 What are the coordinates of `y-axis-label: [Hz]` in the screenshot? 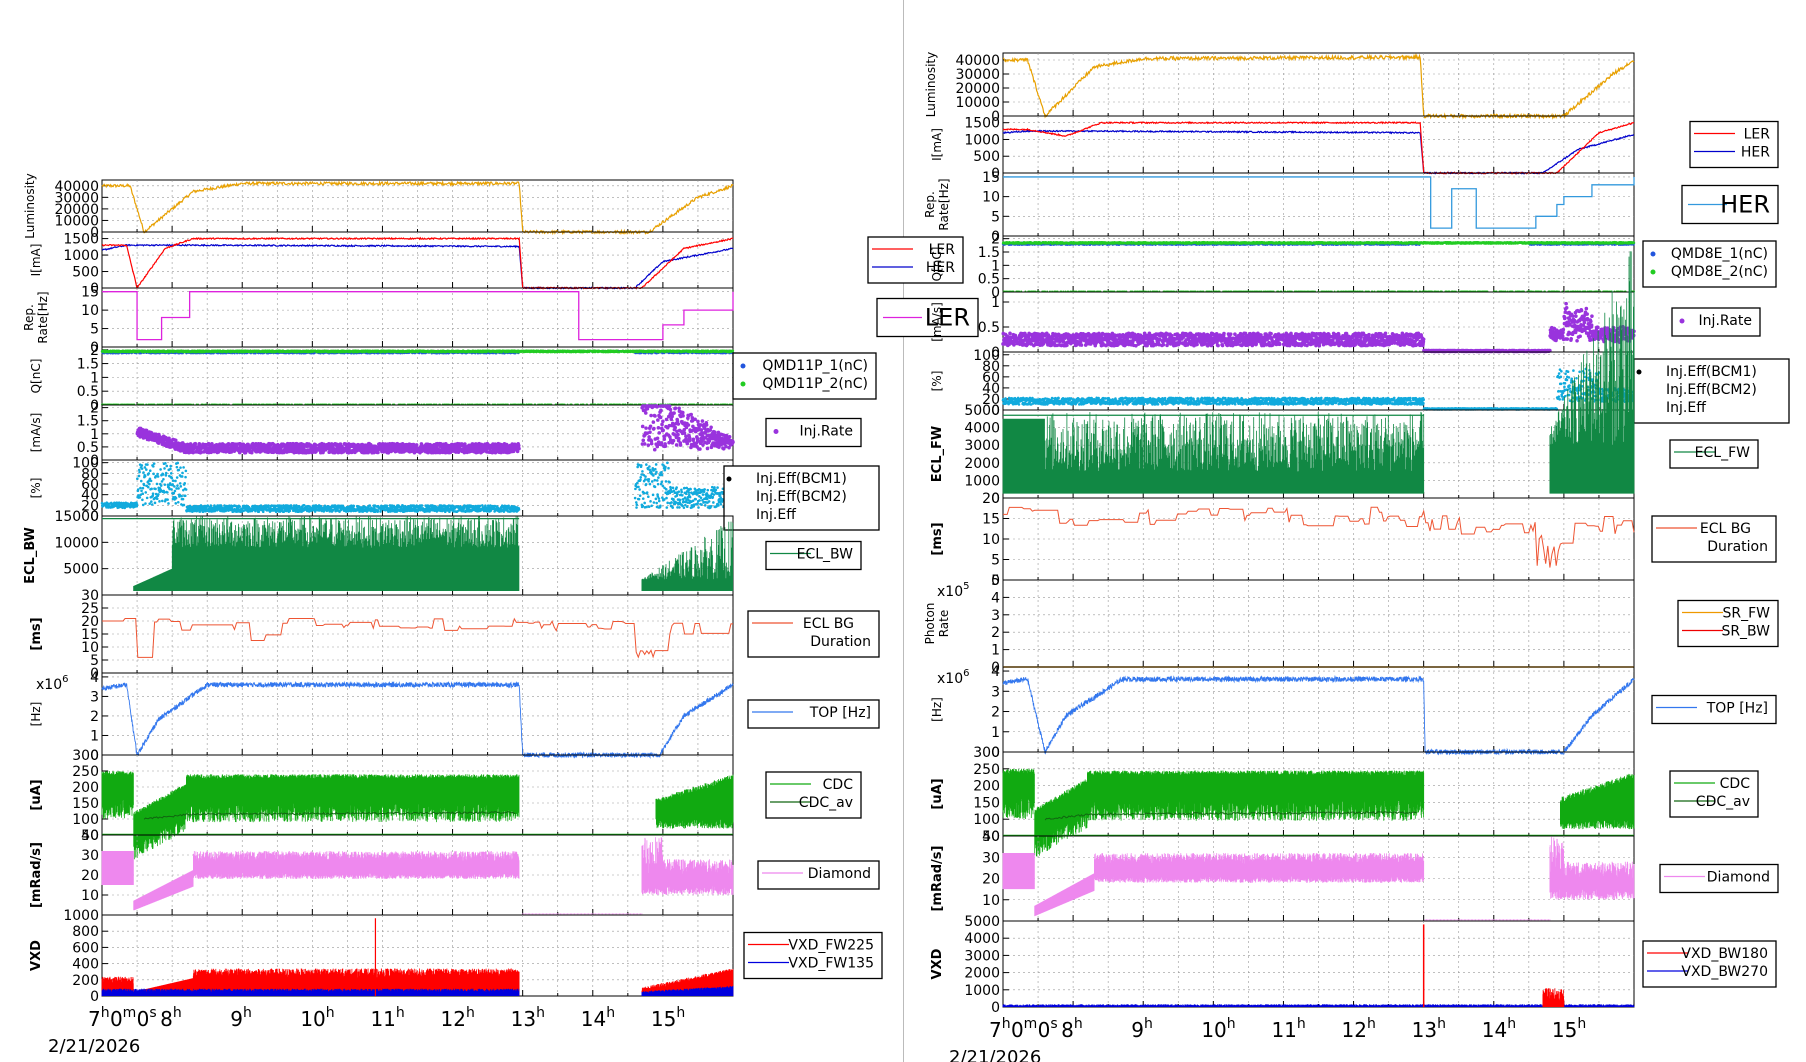 It's located at (36, 714).